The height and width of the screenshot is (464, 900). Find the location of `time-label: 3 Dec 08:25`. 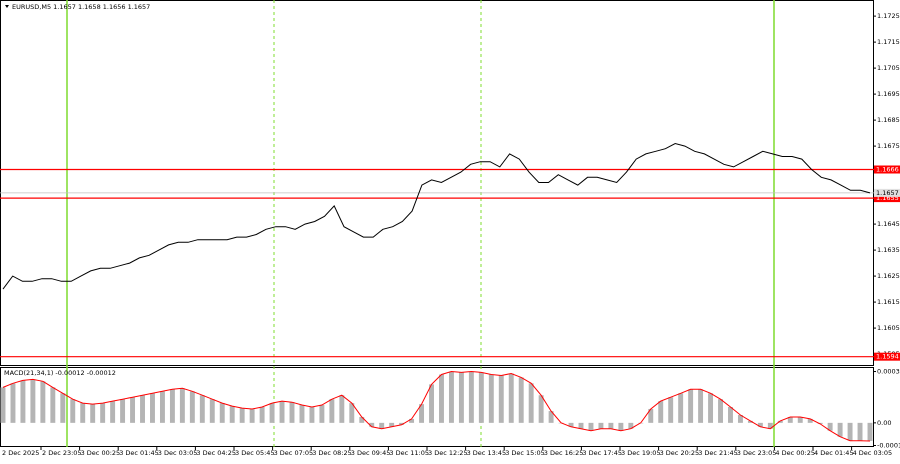

time-label: 3 Dec 08:25 is located at coordinates (332, 453).